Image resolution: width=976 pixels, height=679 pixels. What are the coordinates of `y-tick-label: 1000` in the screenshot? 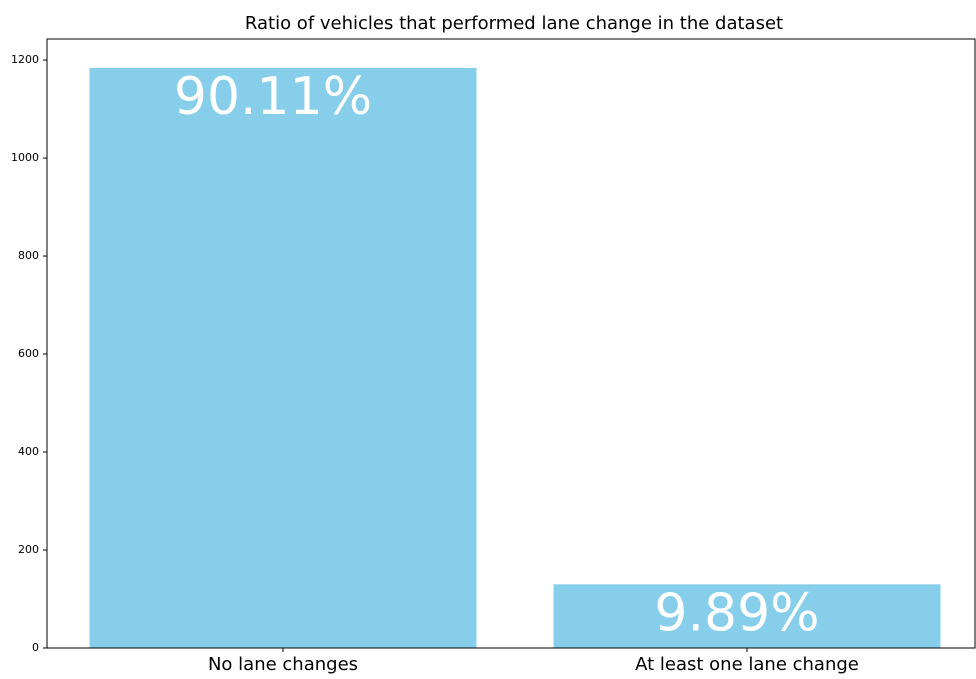 It's located at (25, 157).